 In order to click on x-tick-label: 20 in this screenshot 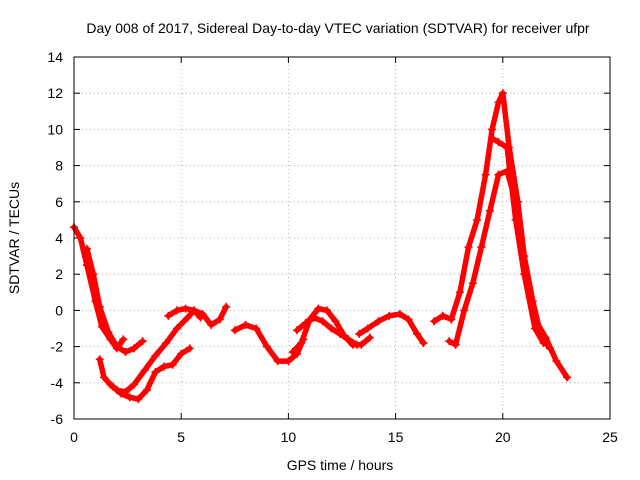, I will do `click(503, 437)`.